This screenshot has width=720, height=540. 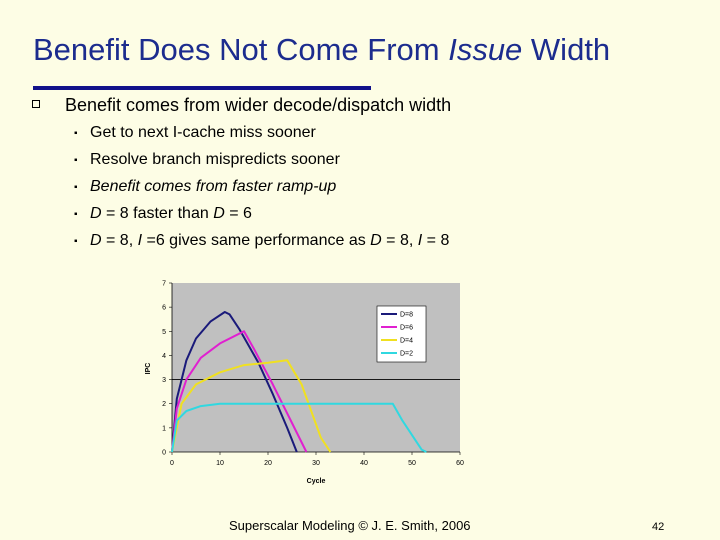 I want to click on x-axis-label: Cycle, so click(x=316, y=481).